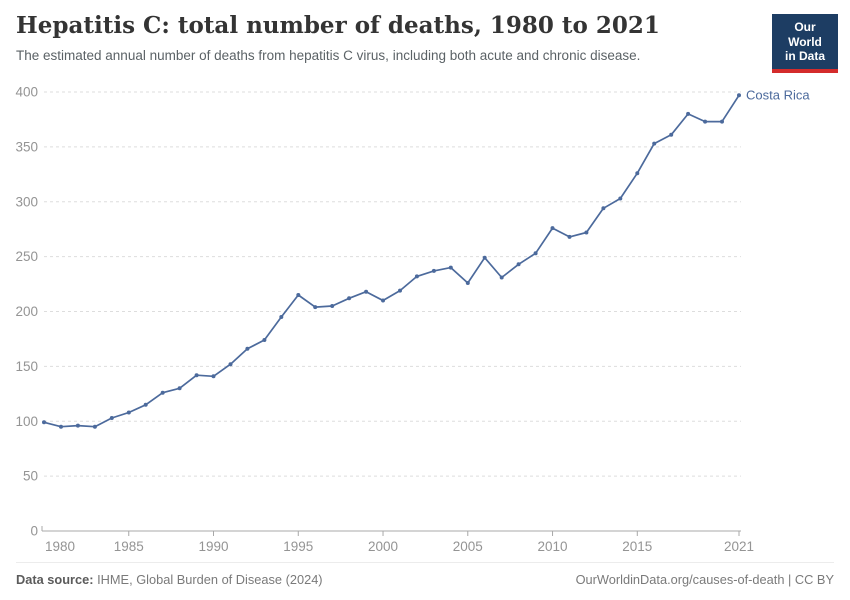 The height and width of the screenshot is (600, 850). Describe the element at coordinates (804, 56) in the screenshot. I see `owid-logo-line2: in Data` at that location.